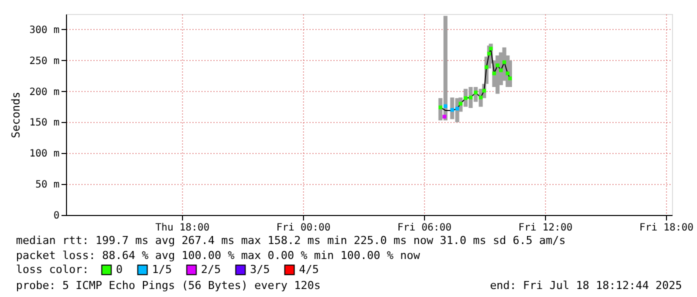 The width and height of the screenshot is (697, 297). I want to click on y-tick-label: 250 m, so click(44, 61).